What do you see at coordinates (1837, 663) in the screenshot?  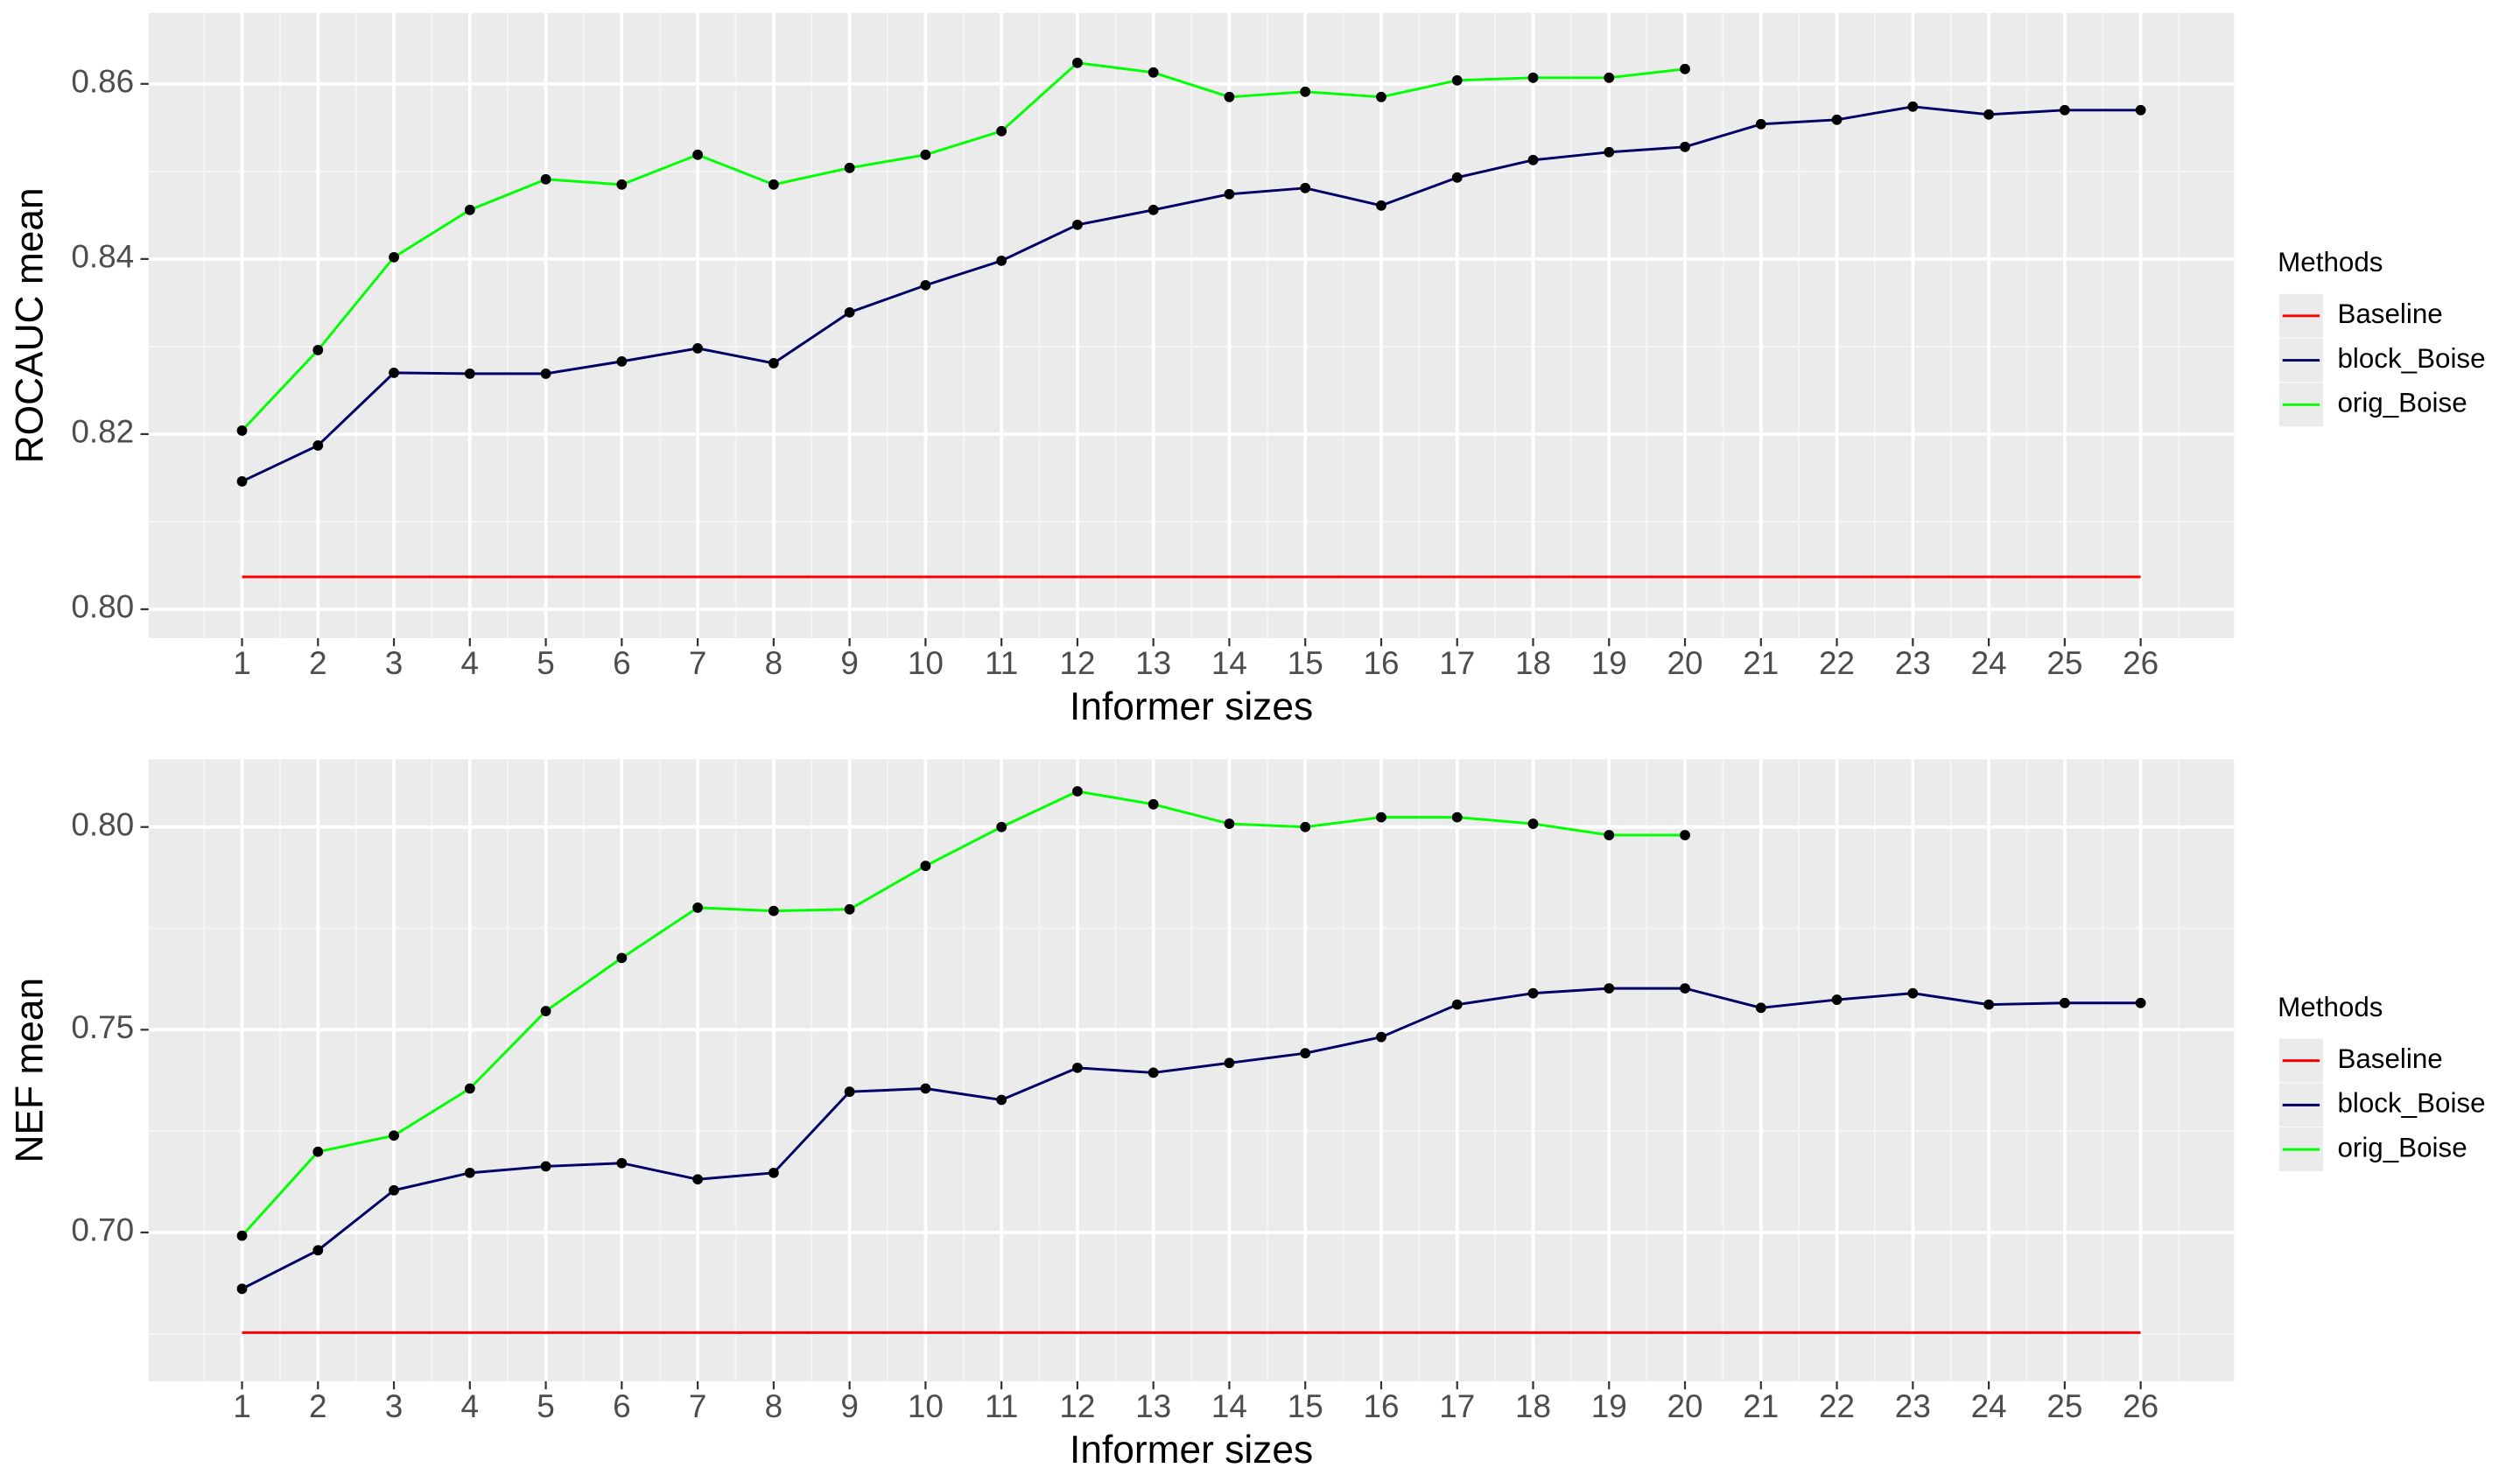 I see `x-tick-label: 22` at bounding box center [1837, 663].